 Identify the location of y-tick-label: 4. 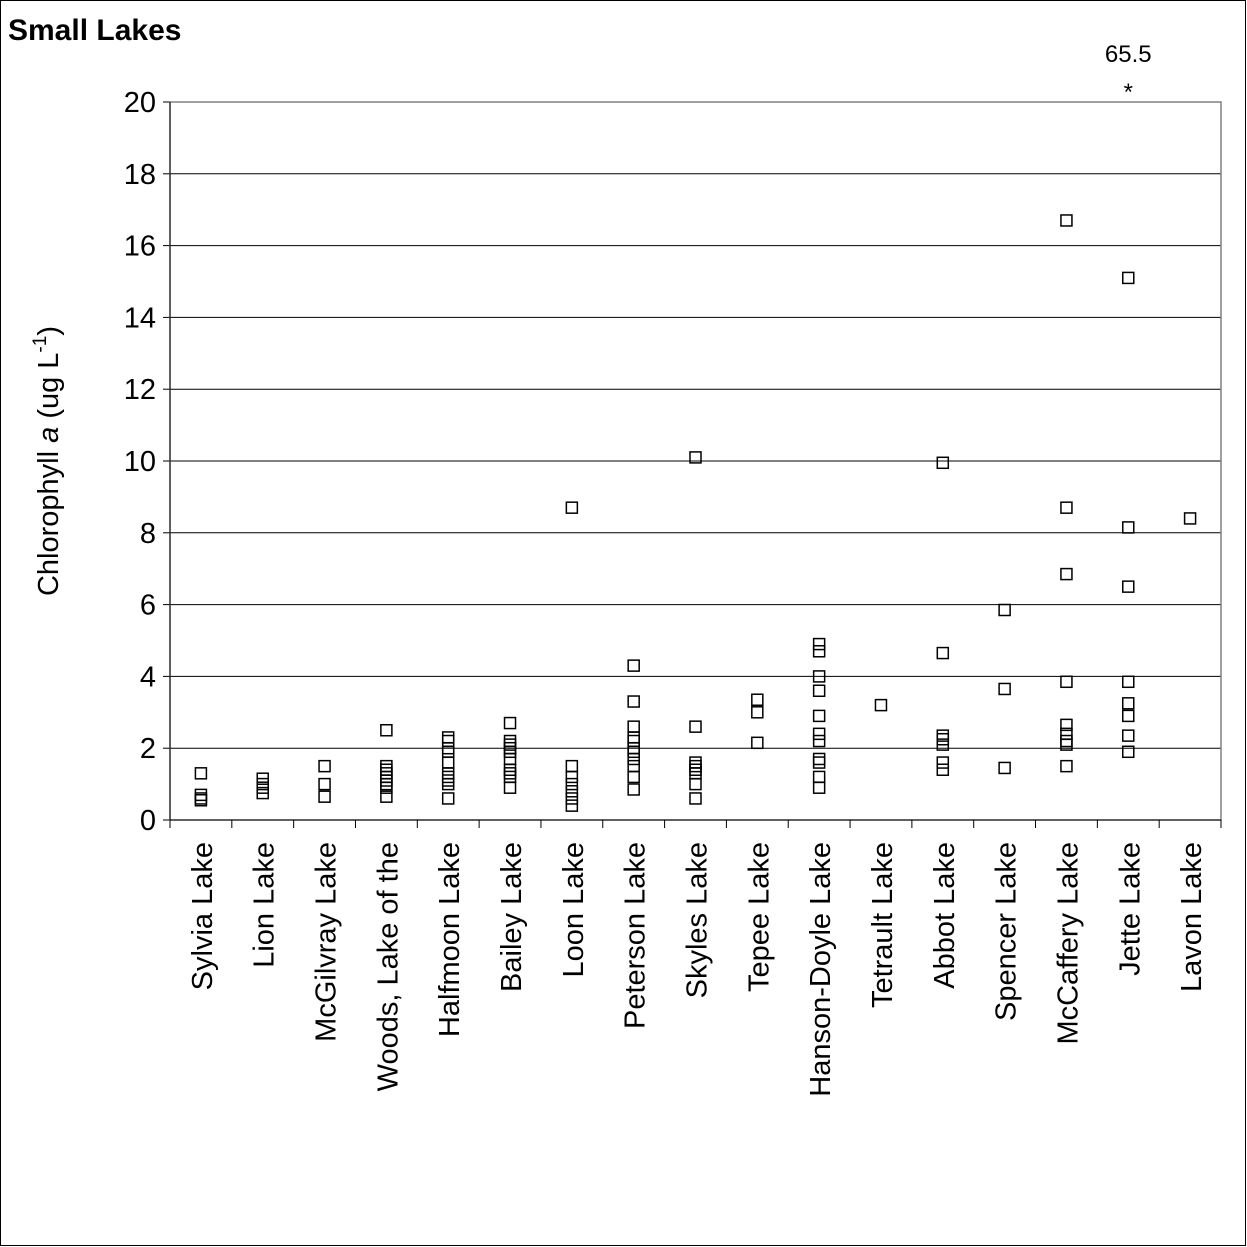
(148, 677).